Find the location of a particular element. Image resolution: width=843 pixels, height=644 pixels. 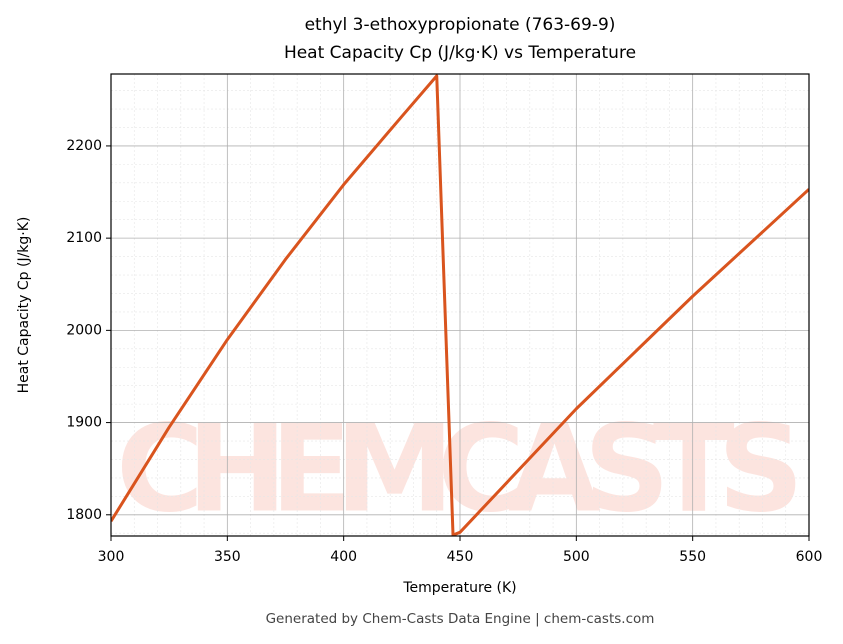

y-tick-label: 1900 is located at coordinates (84, 423).